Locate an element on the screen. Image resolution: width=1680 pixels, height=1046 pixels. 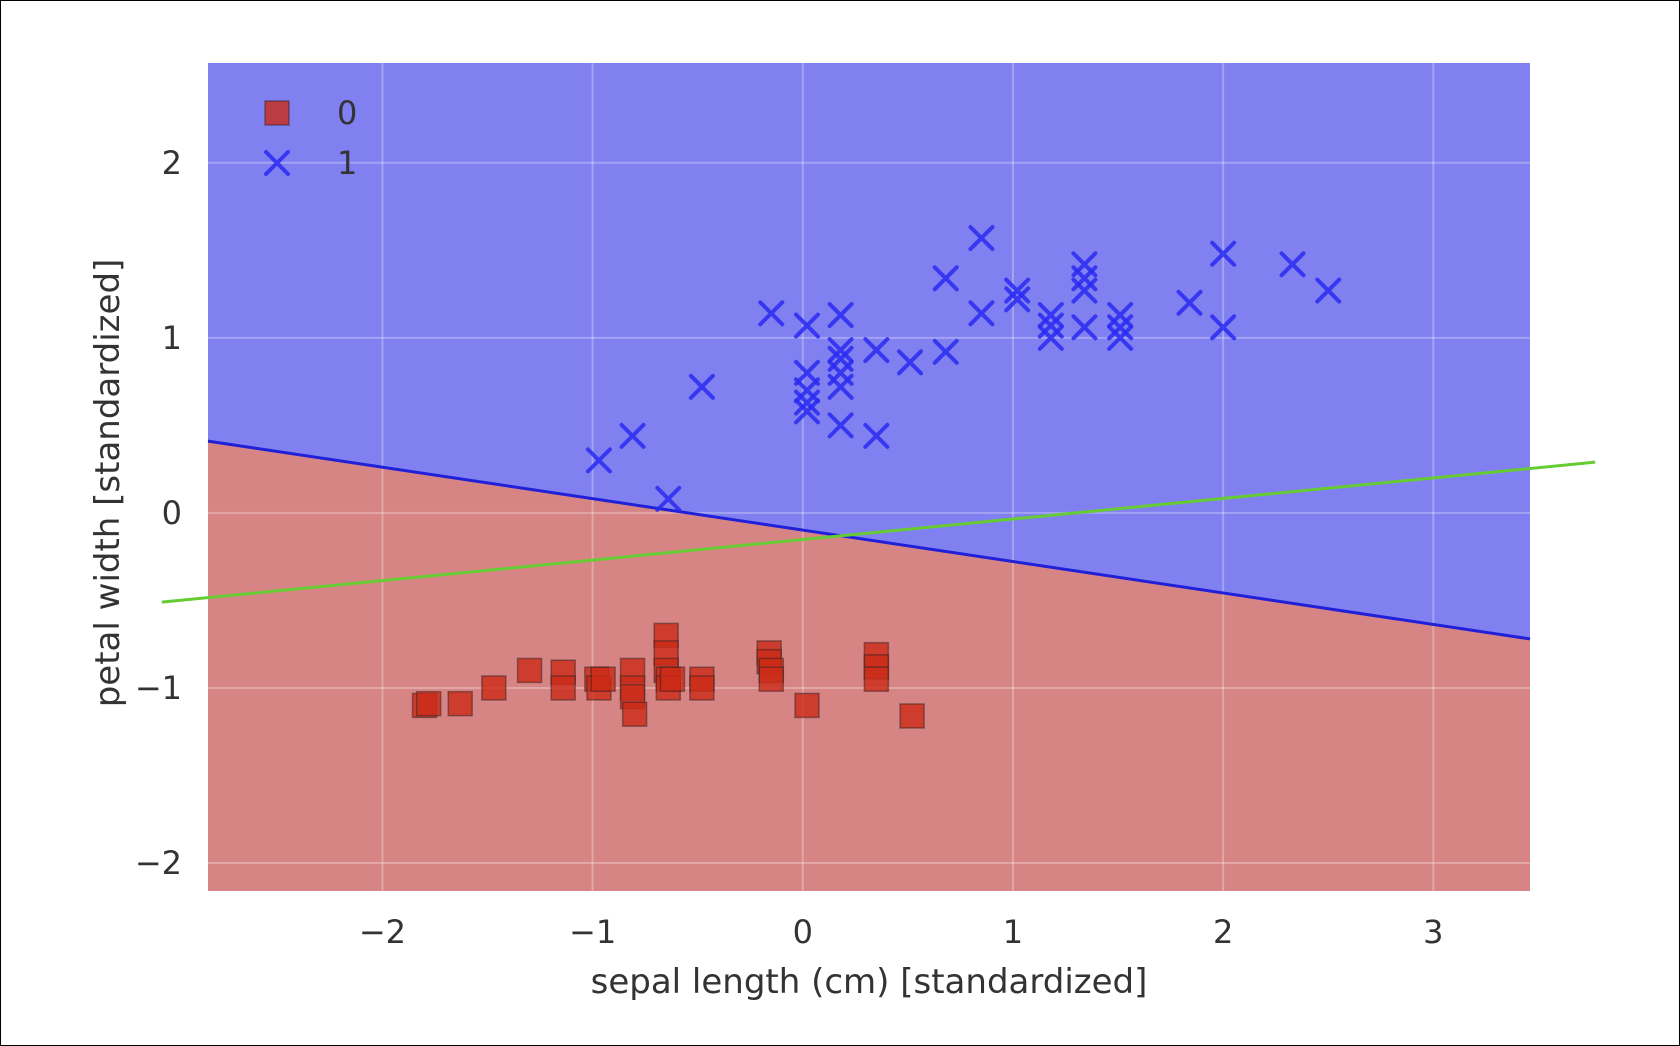
x-tick-label: −1 is located at coordinates (592, 932).